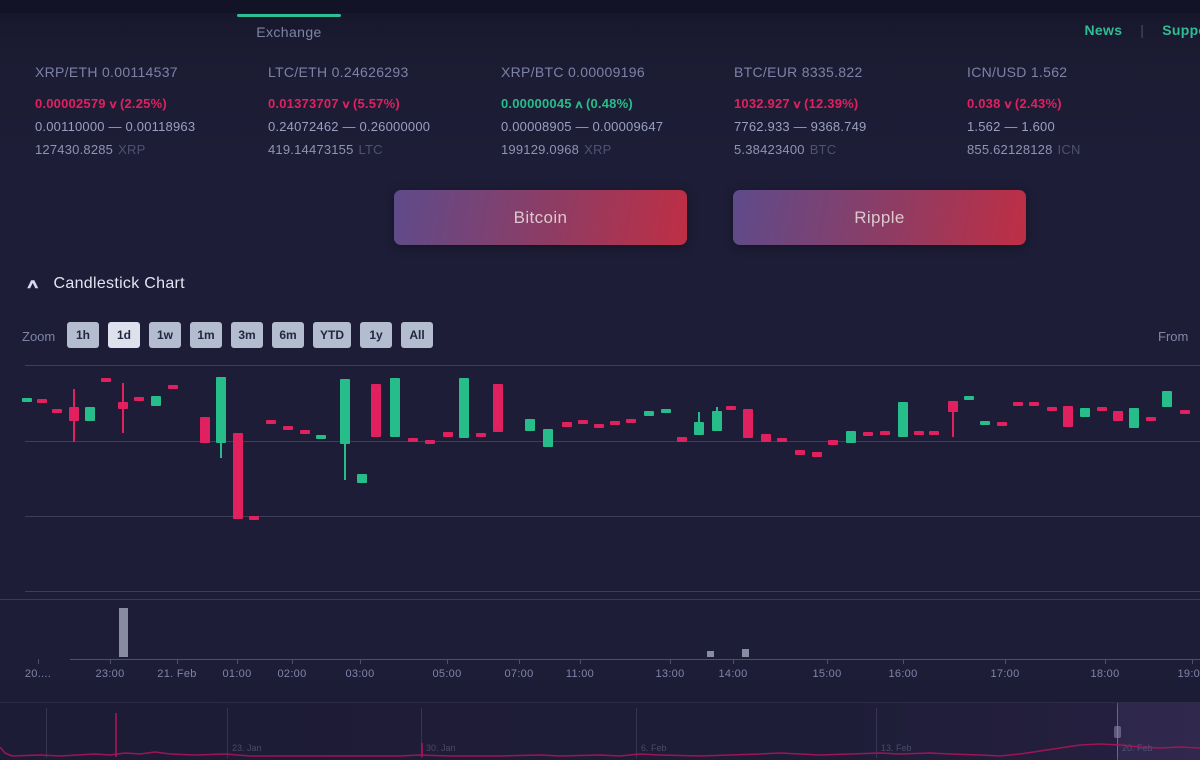 This screenshot has height=760, width=1200. What do you see at coordinates (582, 126) in the screenshot?
I see `ticker-day-range: 0.00008905 — 0.00009647` at bounding box center [582, 126].